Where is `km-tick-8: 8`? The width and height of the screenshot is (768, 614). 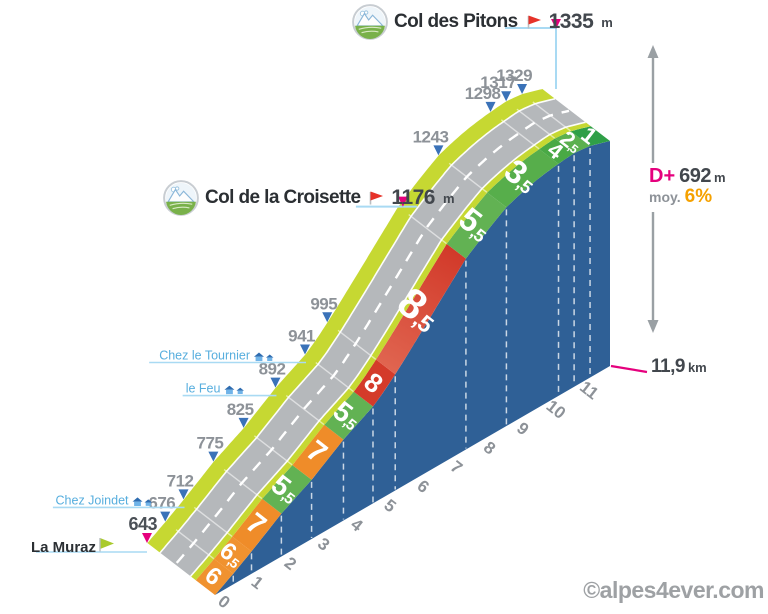
km-tick-8: 8 is located at coordinates (489, 448).